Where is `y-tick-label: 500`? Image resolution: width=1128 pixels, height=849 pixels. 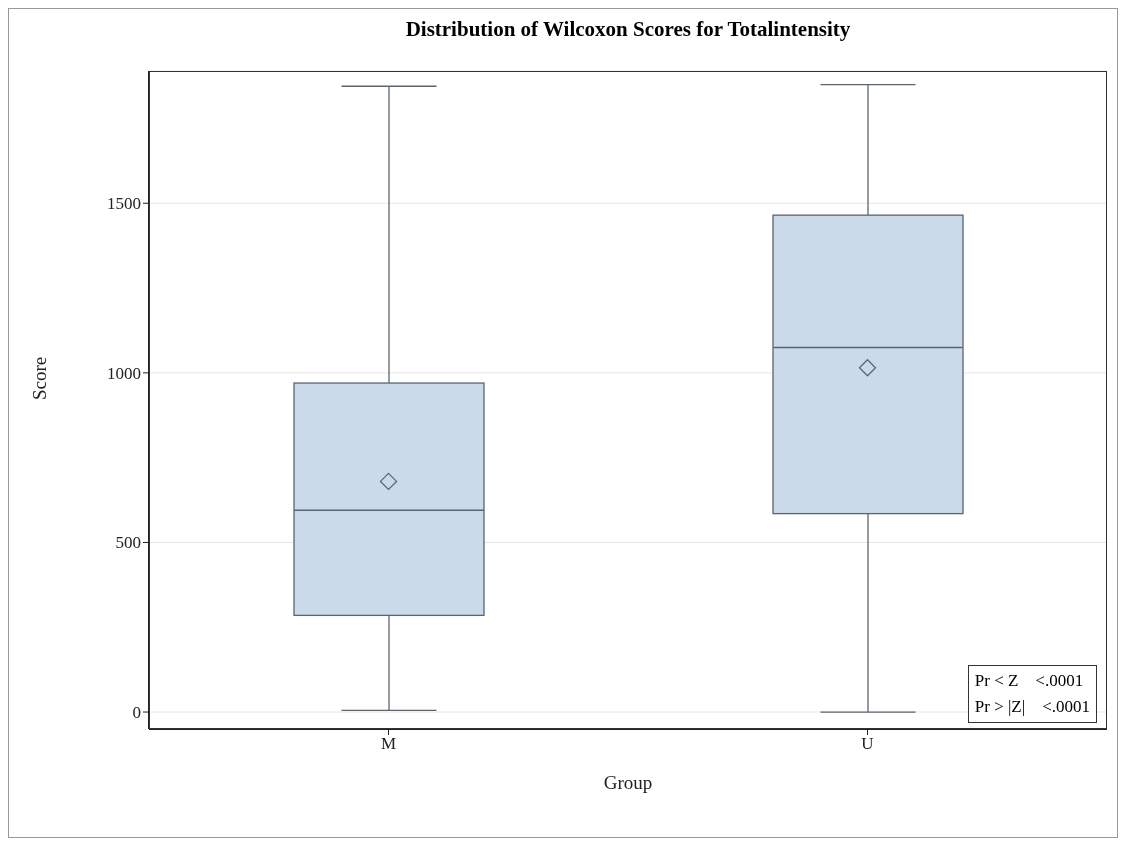
y-tick-label: 500 is located at coordinates (128, 543).